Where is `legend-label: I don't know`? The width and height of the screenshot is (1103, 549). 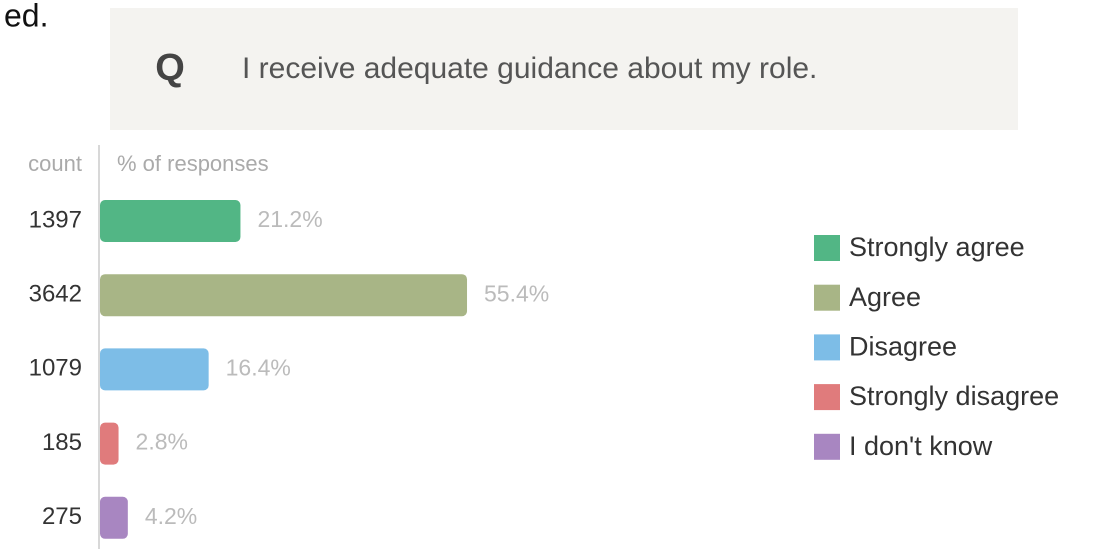 legend-label: I don't know is located at coordinates (921, 446).